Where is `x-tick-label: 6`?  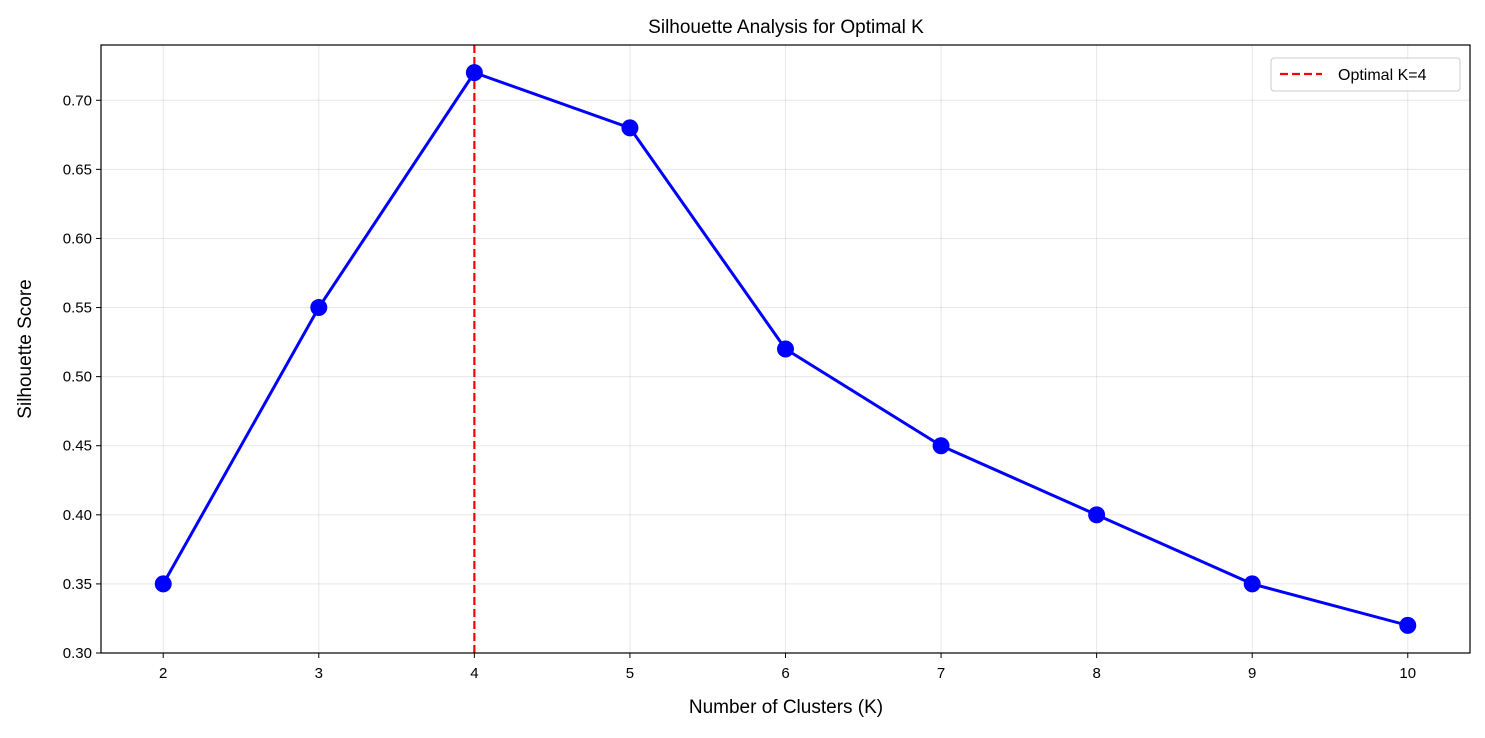 x-tick-label: 6 is located at coordinates (785, 673).